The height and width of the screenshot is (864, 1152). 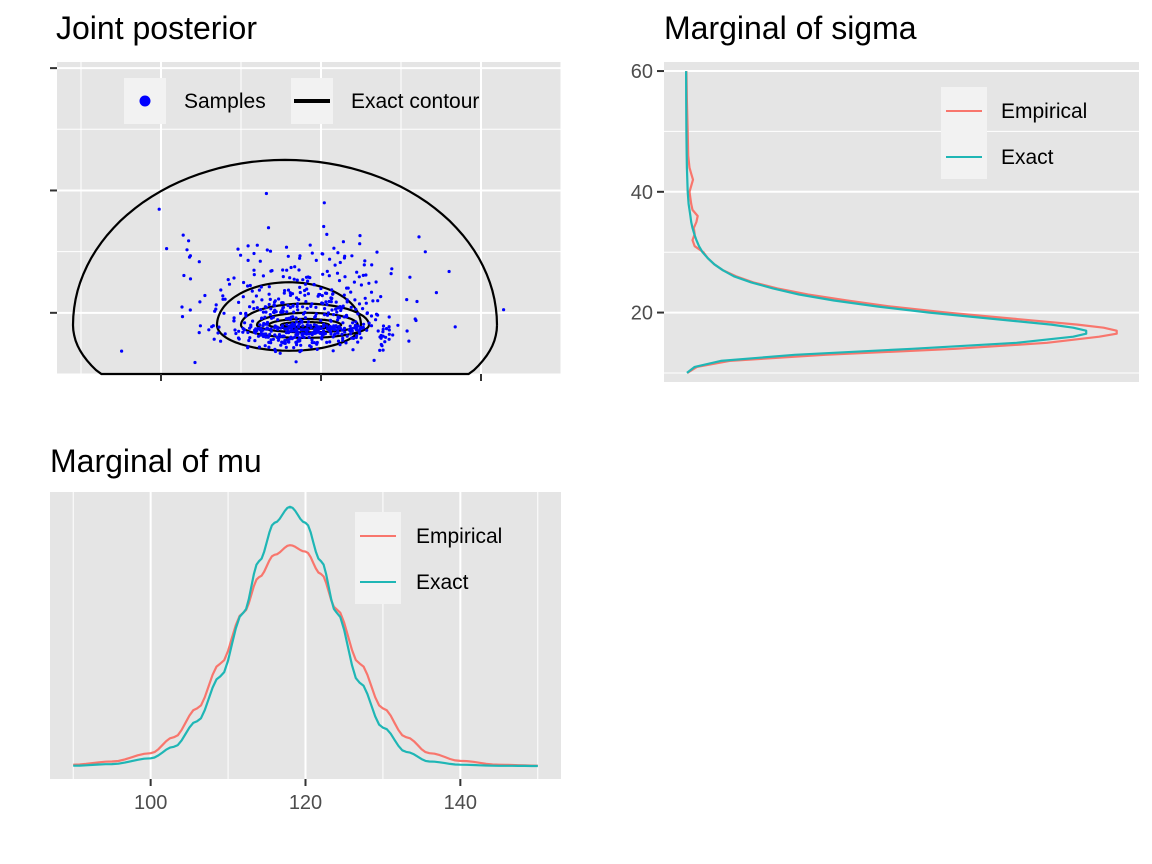 I want to click on sigma-title: Marginal of sigma, so click(x=790, y=28).